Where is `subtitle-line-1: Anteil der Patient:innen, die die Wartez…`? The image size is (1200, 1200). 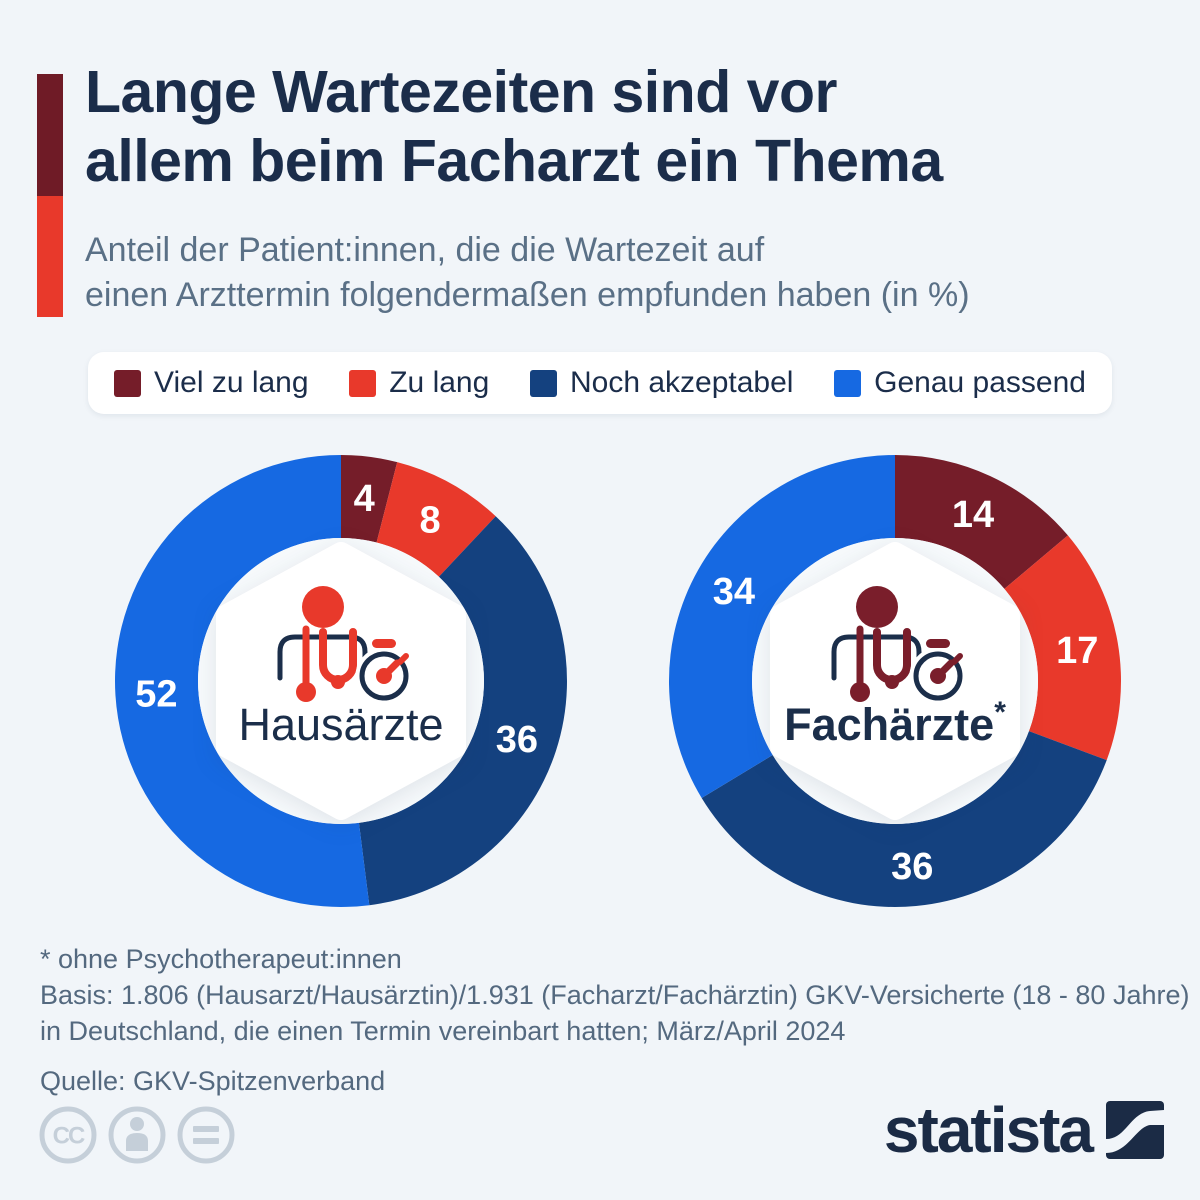 subtitle-line-1: Anteil der Patient:innen, die die Wartez… is located at coordinates (425, 250).